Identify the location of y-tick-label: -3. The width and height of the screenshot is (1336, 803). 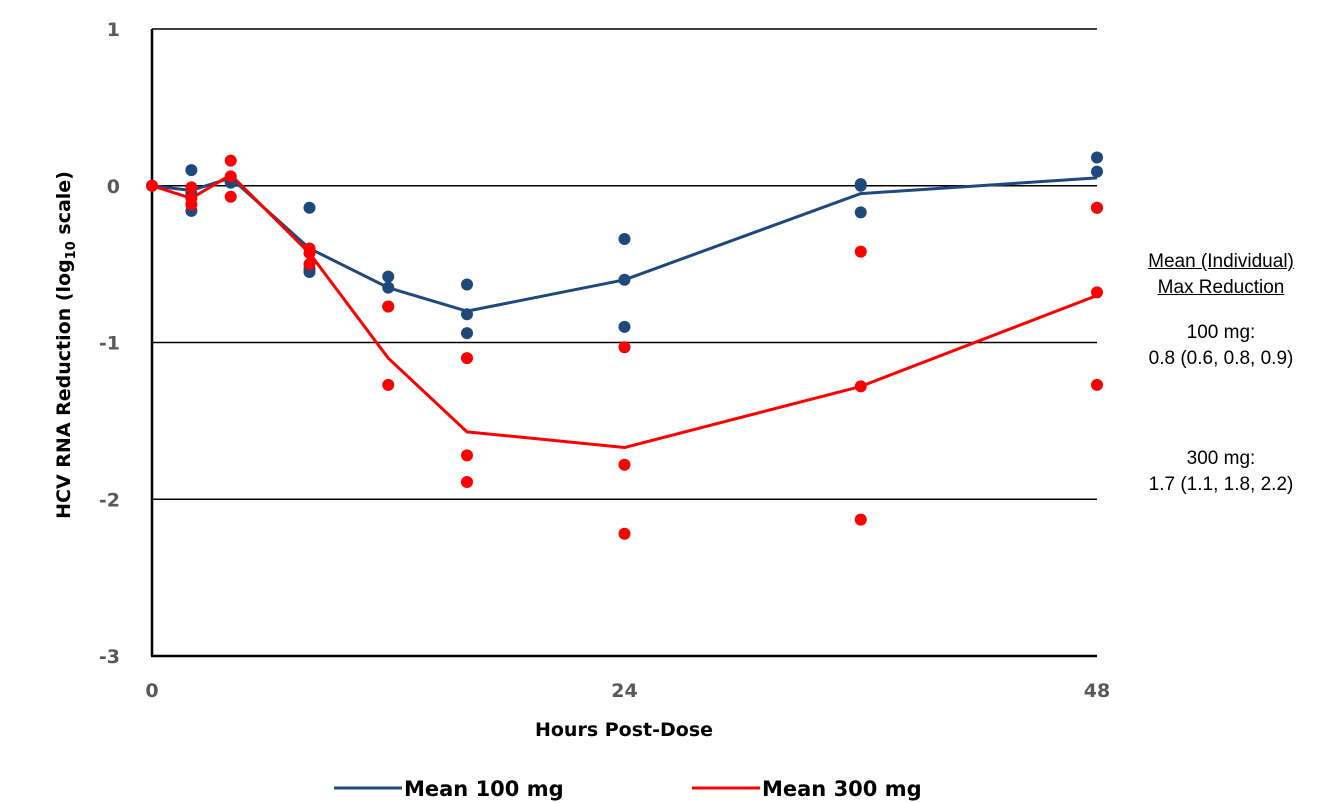
(109, 657).